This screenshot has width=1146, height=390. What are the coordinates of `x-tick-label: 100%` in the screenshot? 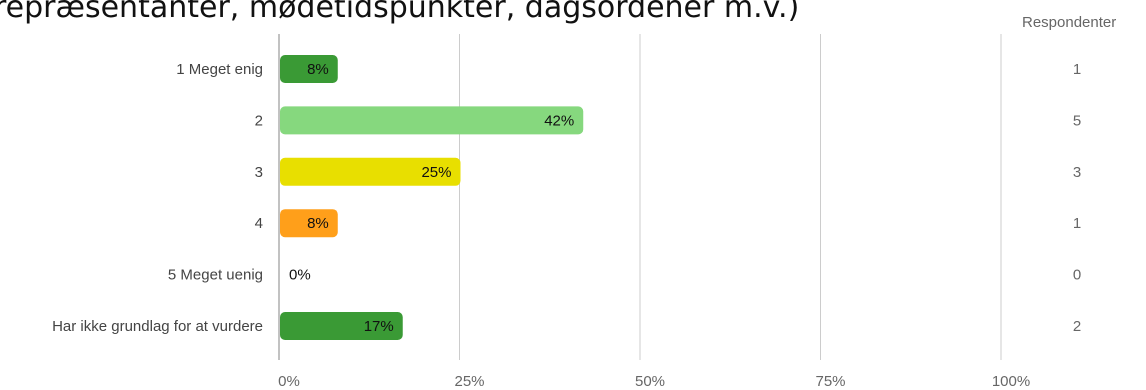 It's located at (1011, 381).